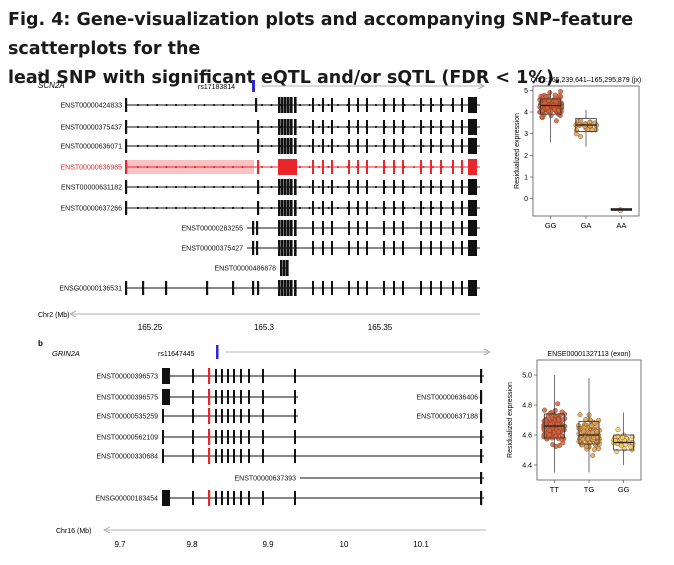 The height and width of the screenshot is (565, 674). Describe the element at coordinates (217, 352) in the screenshot. I see `panel-b-snp-marker` at that location.